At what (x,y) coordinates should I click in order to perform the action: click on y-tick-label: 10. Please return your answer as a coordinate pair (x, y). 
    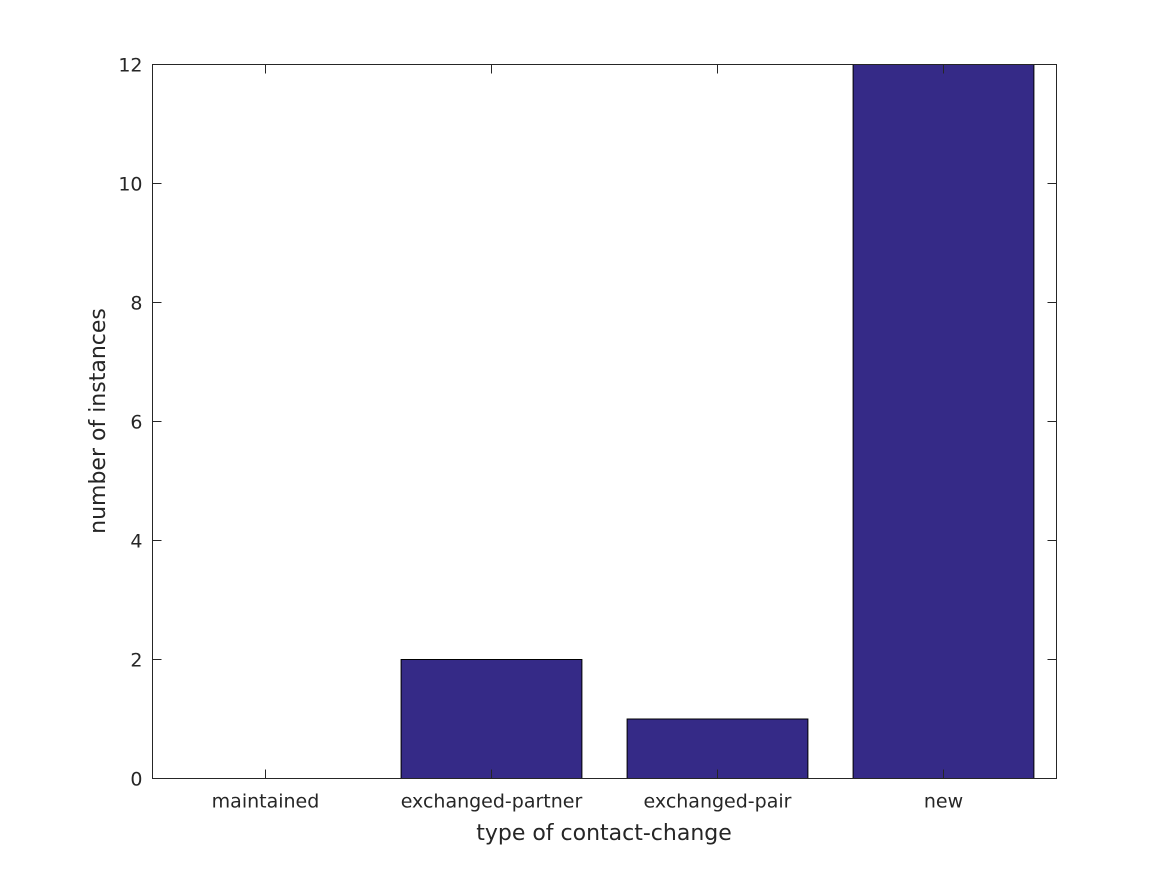
    Looking at the image, I should click on (130, 185).